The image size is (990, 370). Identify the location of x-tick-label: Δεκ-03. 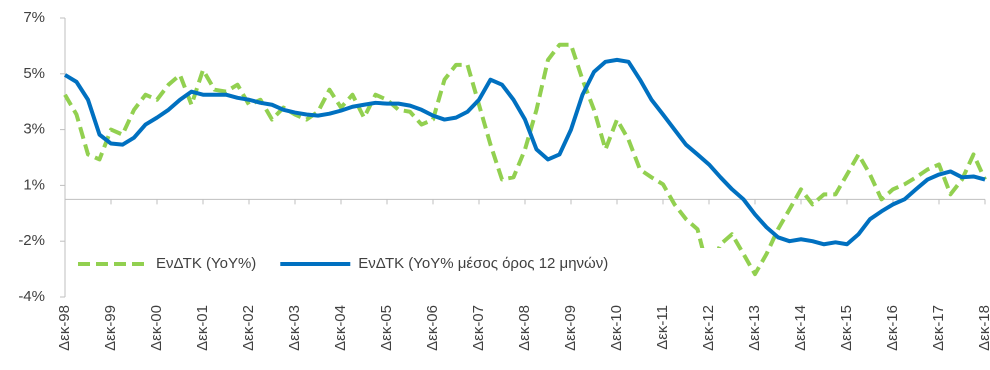
(294, 328).